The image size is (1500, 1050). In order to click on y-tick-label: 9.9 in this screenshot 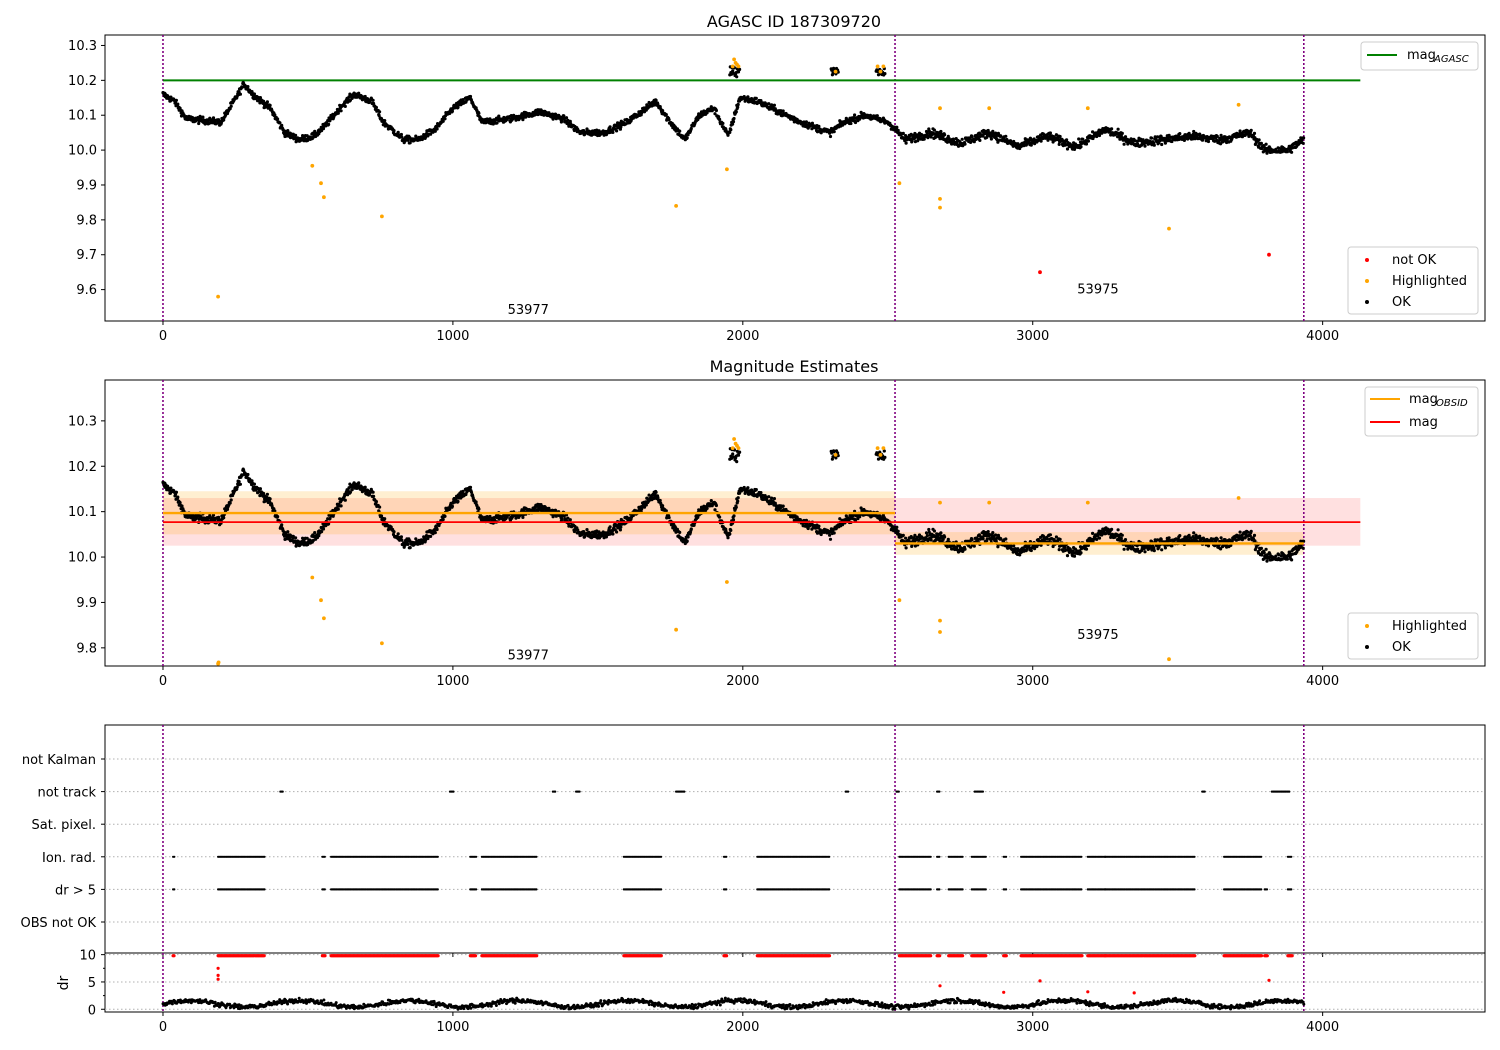, I will do `click(86, 185)`.